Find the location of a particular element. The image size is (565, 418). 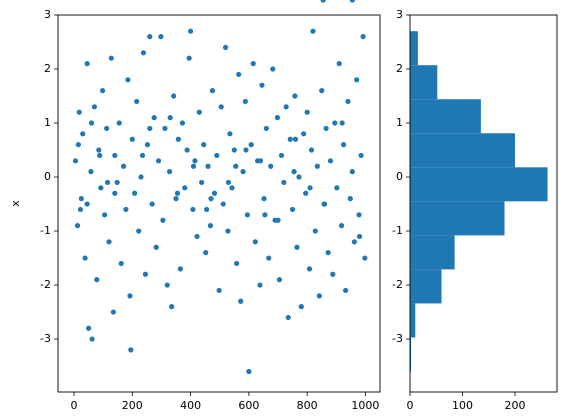

y-tick-label: 0 is located at coordinates (399, 176).